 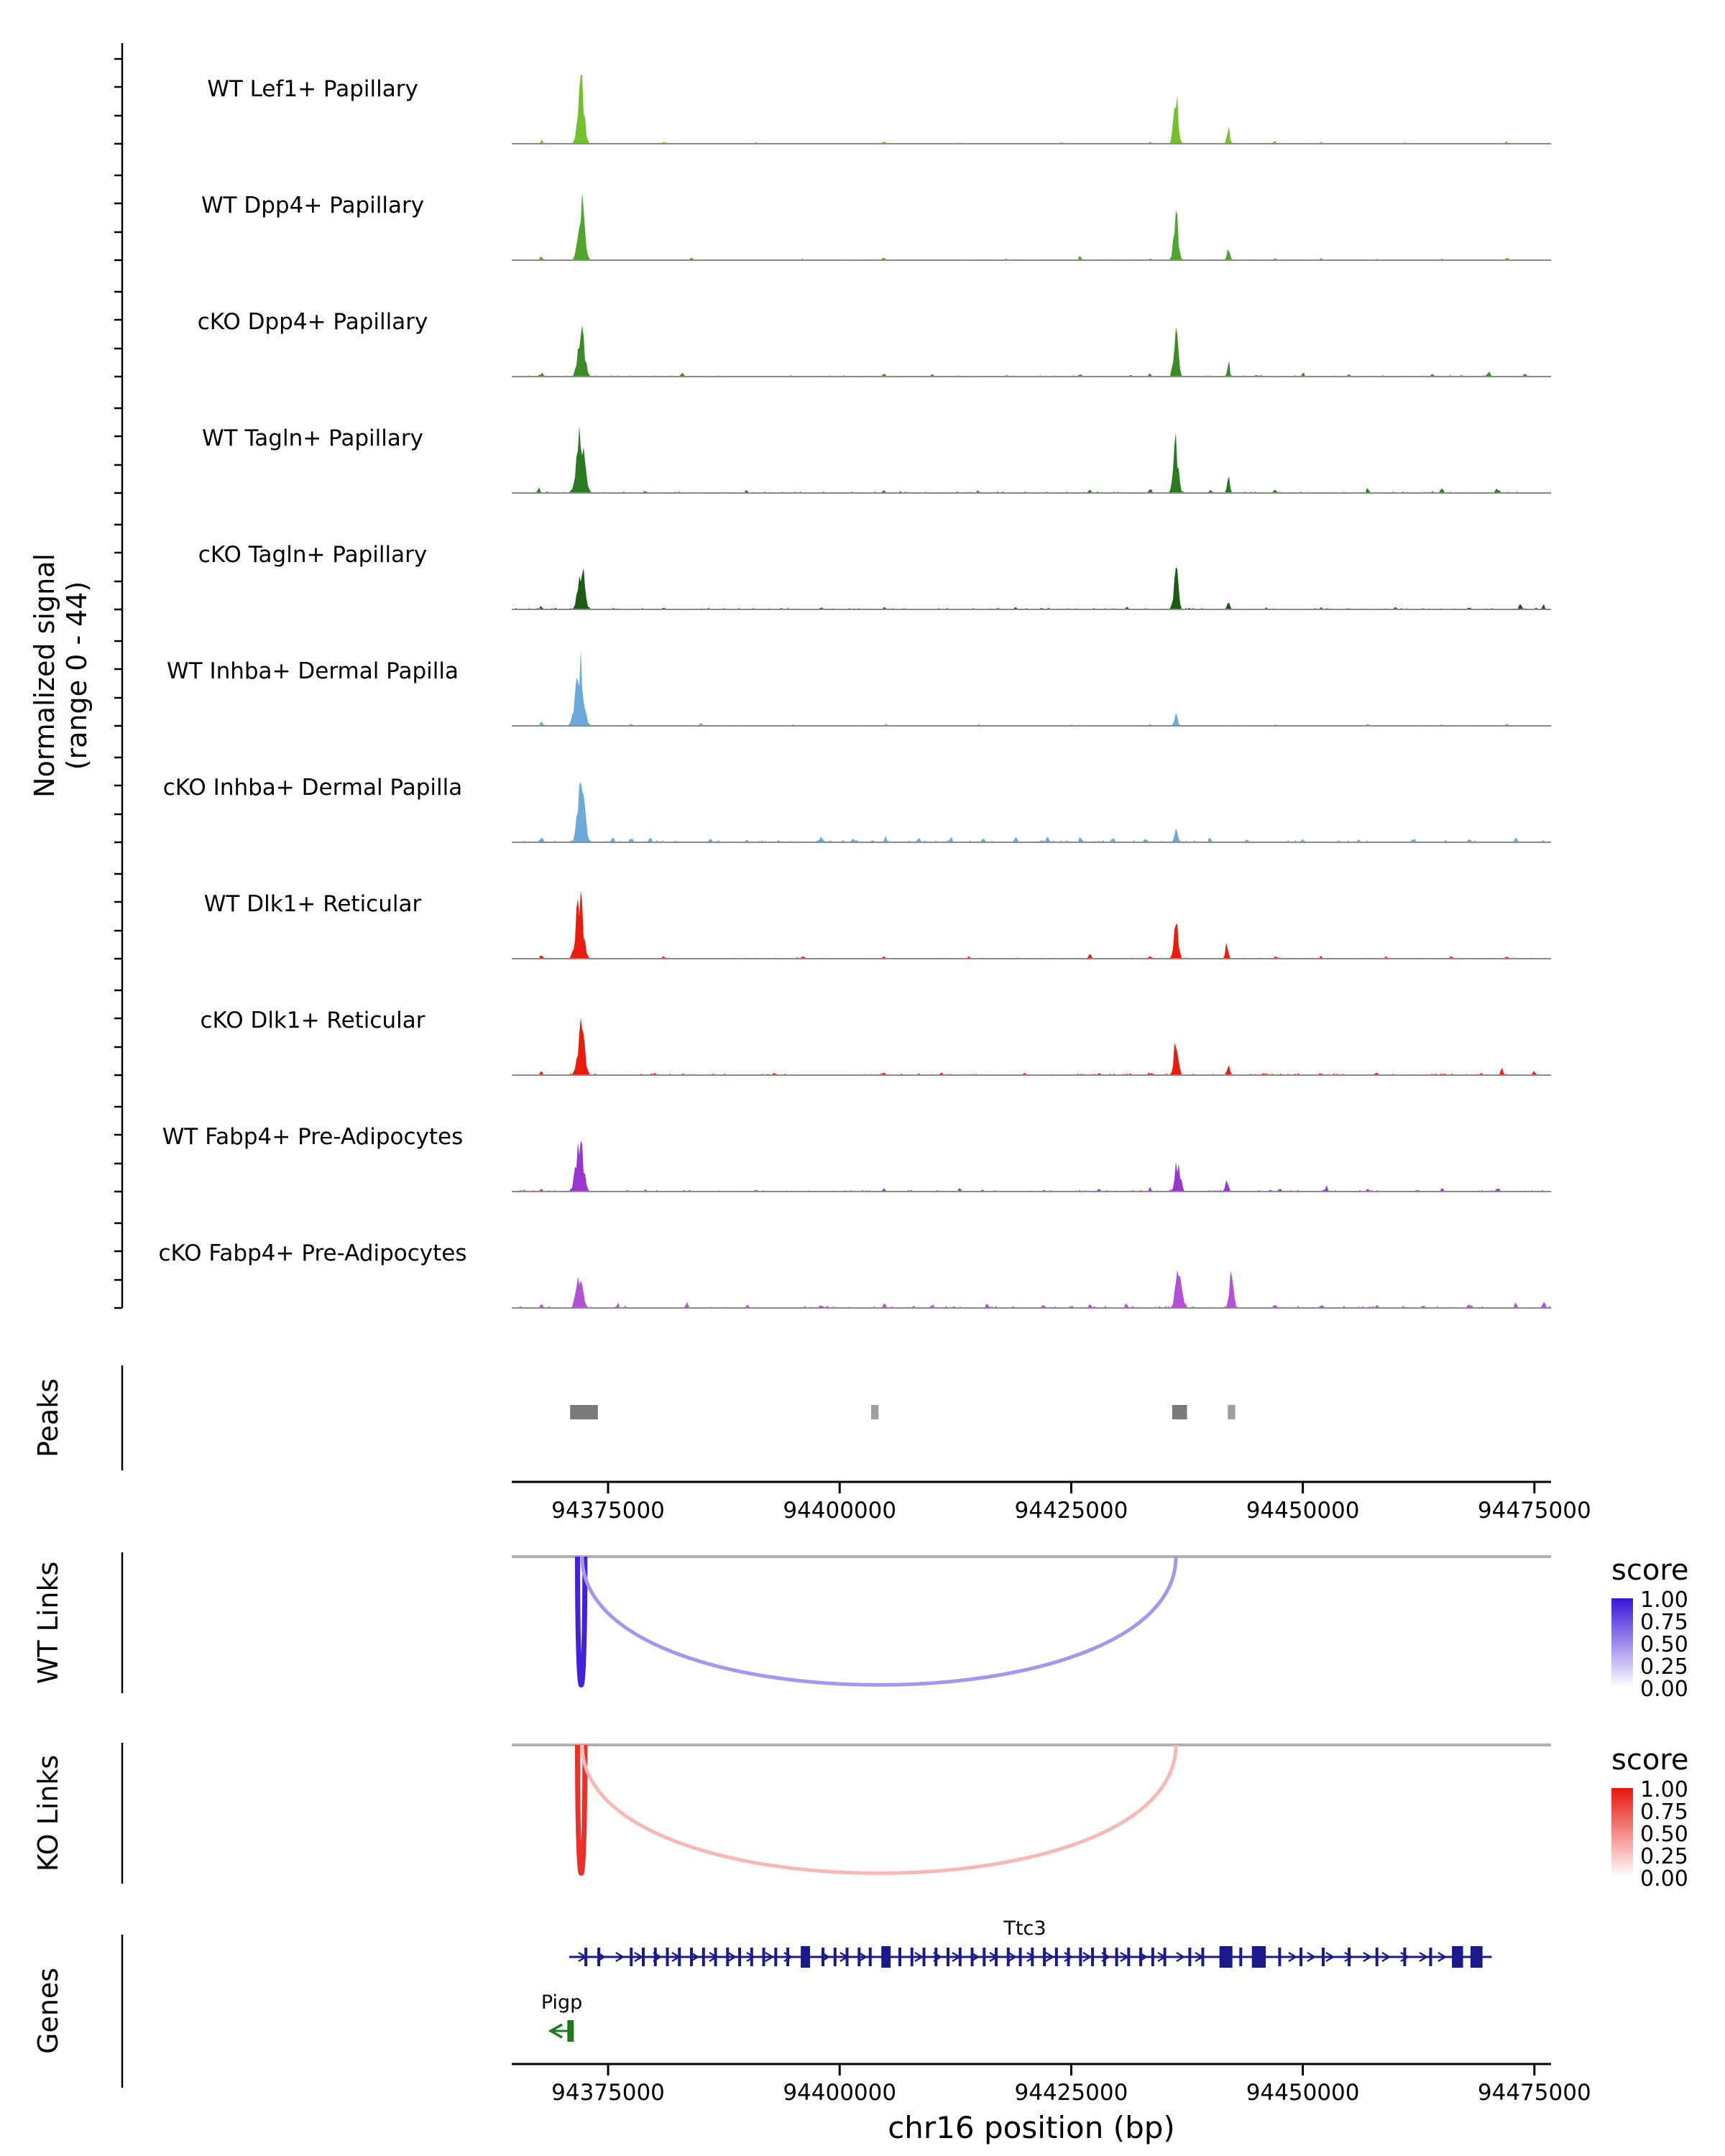 I want to click on genes-panel: Ttc3 Pigp, so click(x=1016, y=1979).